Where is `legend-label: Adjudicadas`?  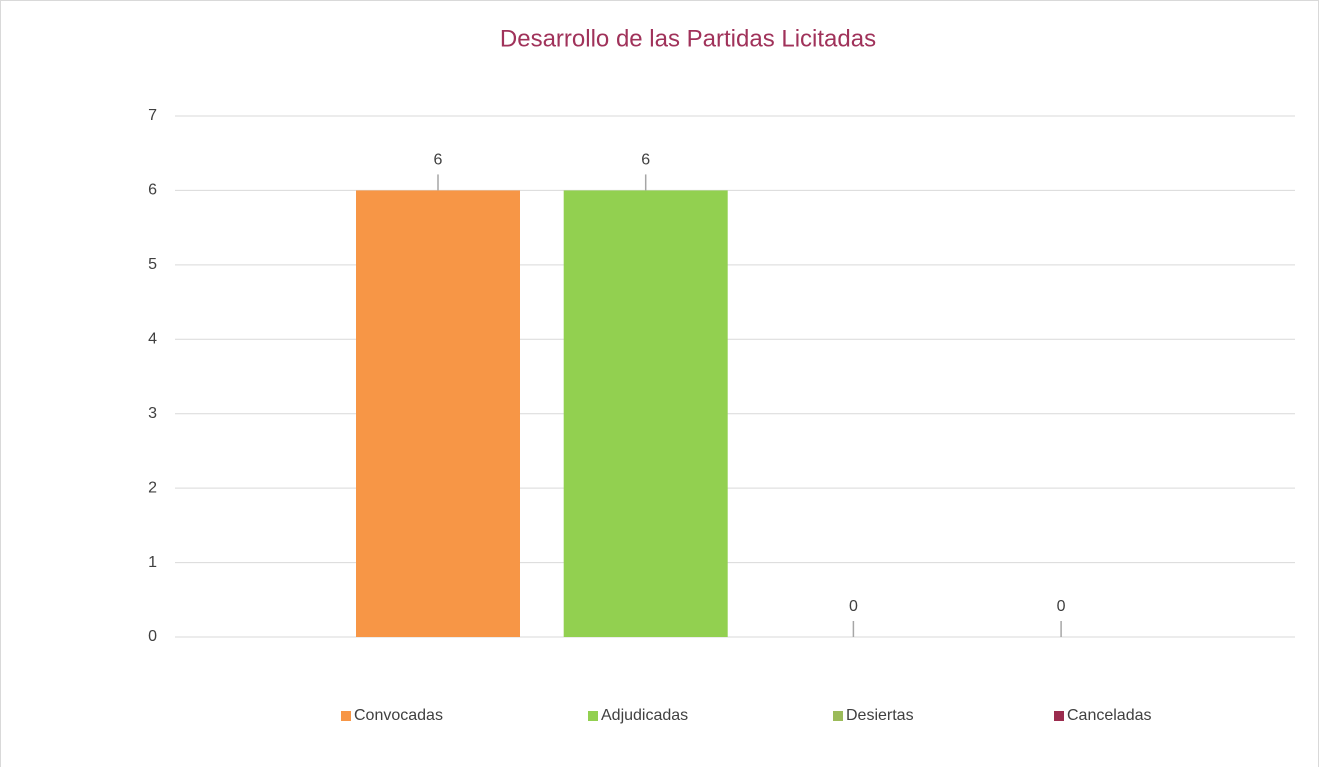 legend-label: Adjudicadas is located at coordinates (644, 715).